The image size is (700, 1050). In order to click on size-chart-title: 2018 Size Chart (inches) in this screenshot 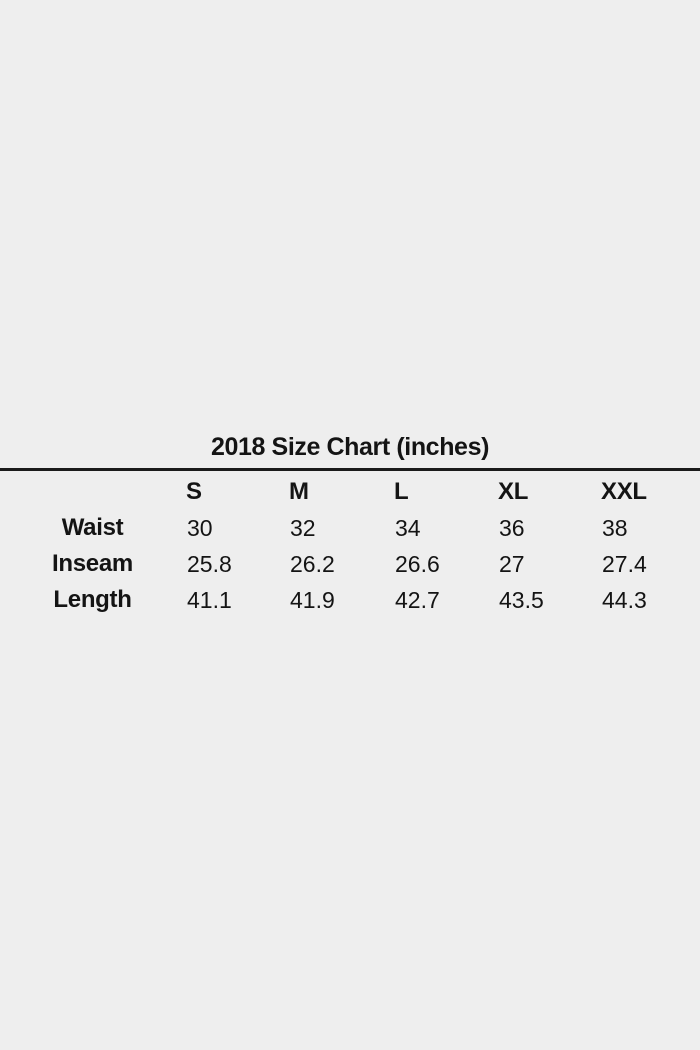, I will do `click(349, 447)`.